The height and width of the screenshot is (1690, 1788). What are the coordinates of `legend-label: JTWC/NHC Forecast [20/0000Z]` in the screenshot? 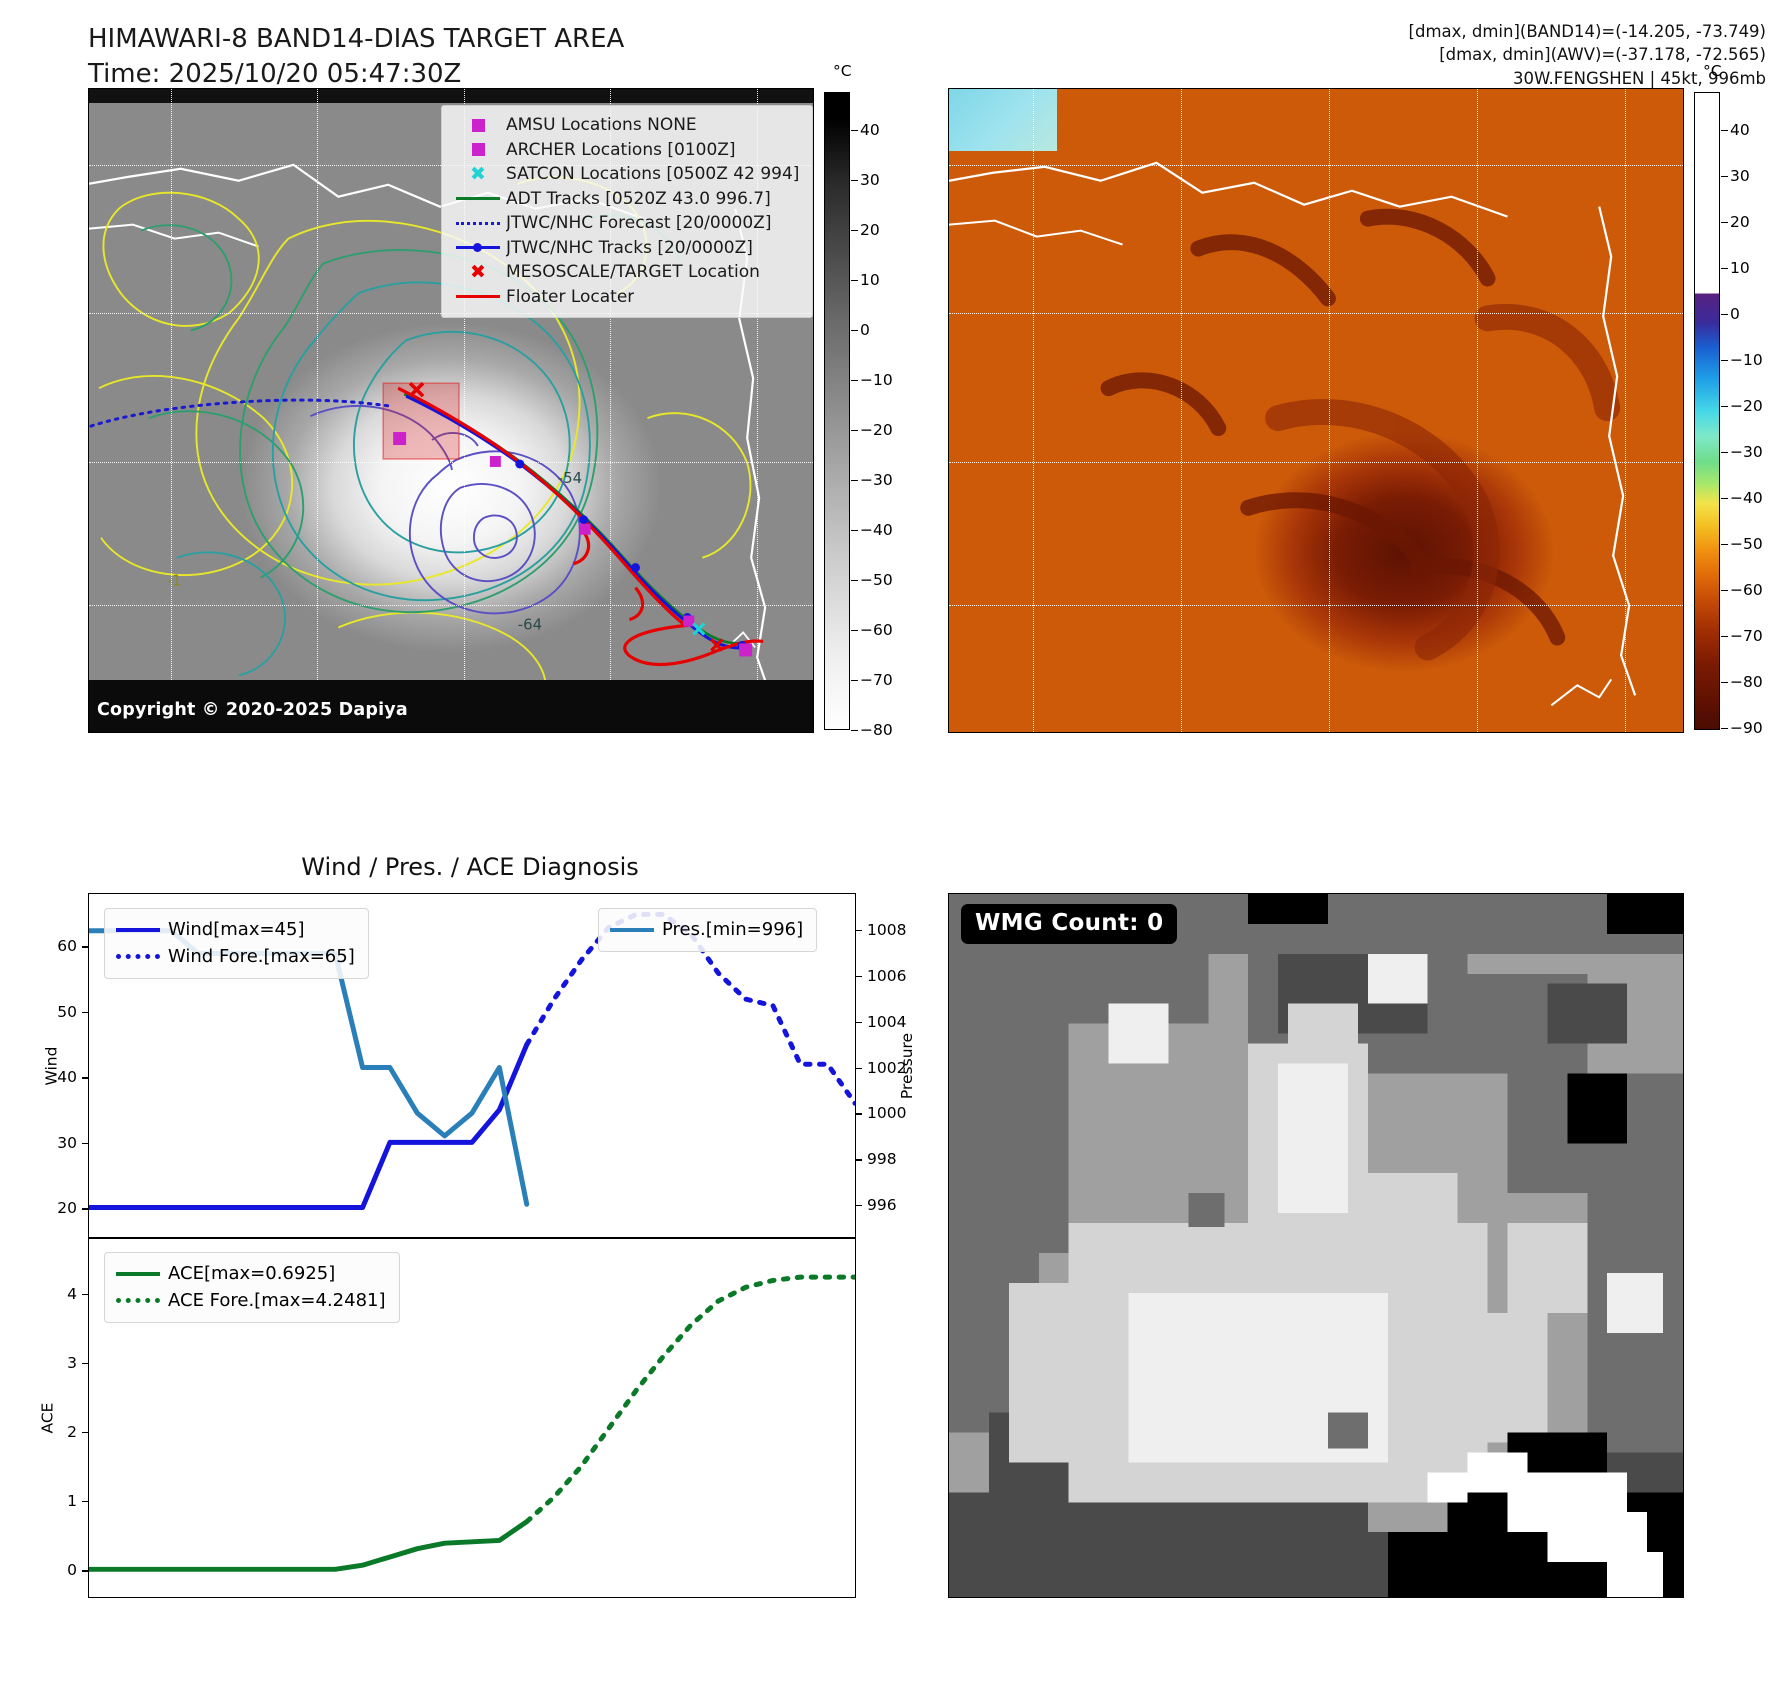 It's located at (639, 223).